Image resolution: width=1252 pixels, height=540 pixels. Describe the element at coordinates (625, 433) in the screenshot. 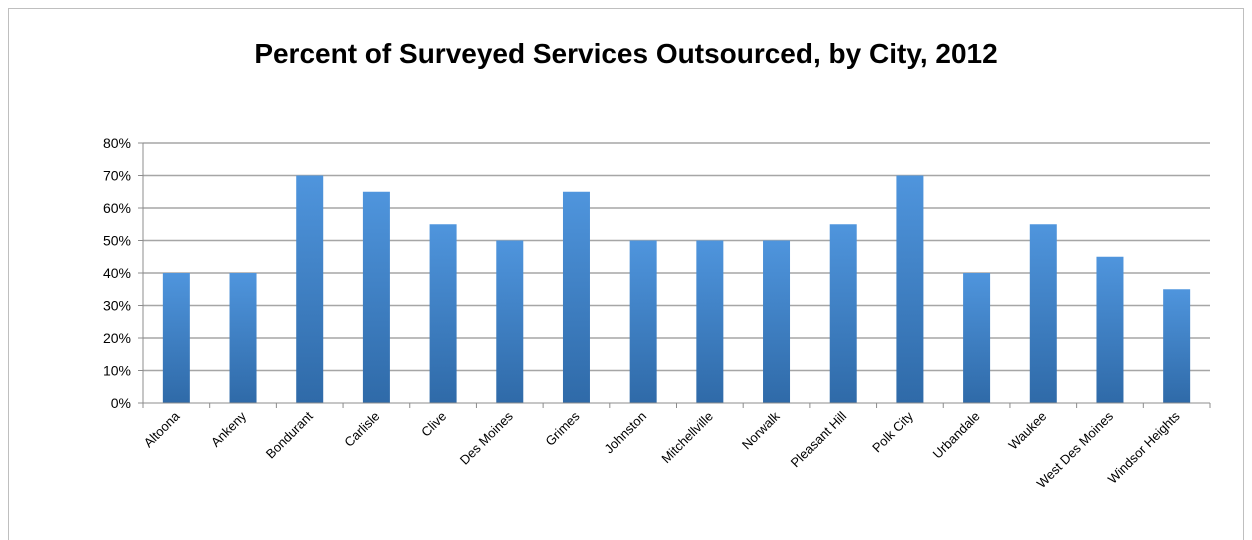

I see `x-tick-label: Johnston` at that location.